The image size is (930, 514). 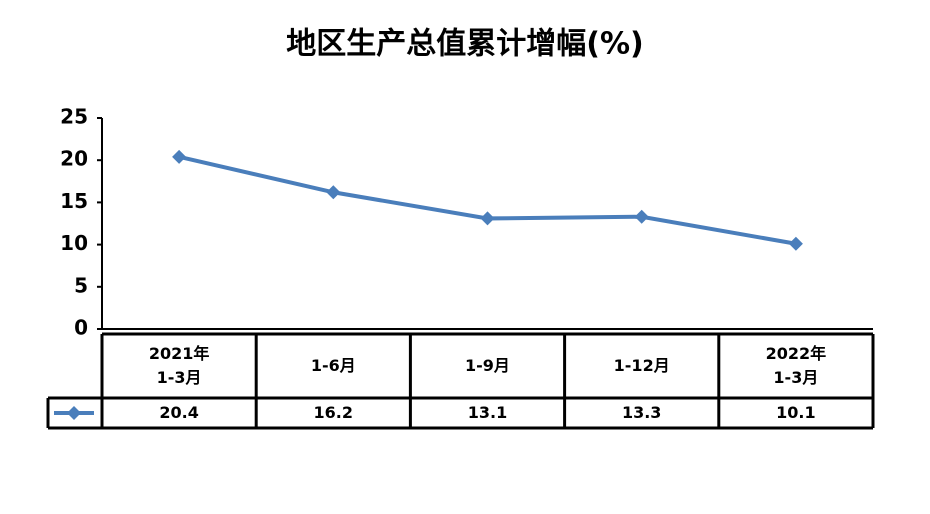 I want to click on table-category: 1-6月, so click(x=333, y=365).